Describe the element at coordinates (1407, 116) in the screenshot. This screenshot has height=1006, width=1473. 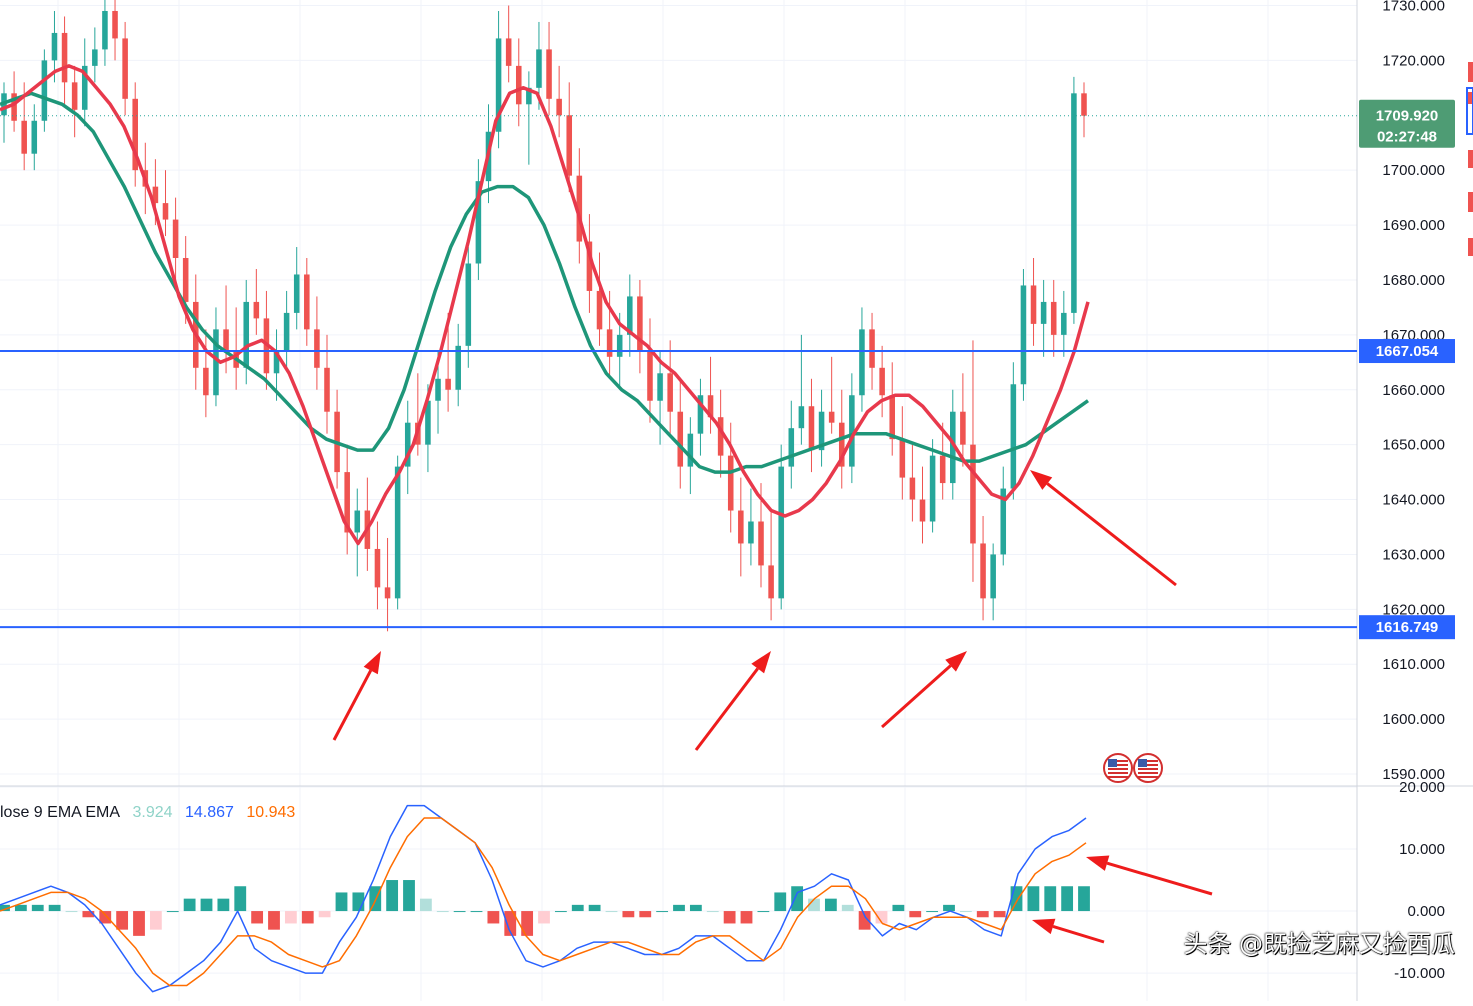
I see `current-price-label: 1709.920` at that location.